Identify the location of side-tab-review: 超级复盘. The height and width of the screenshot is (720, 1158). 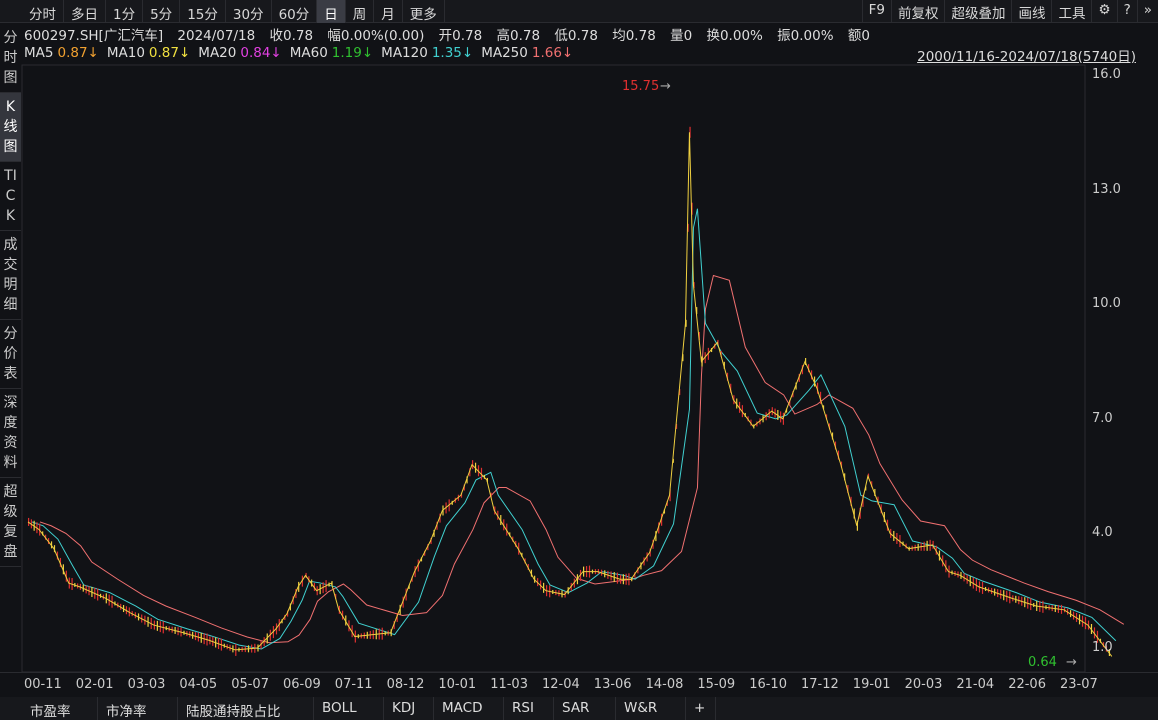
(10, 522).